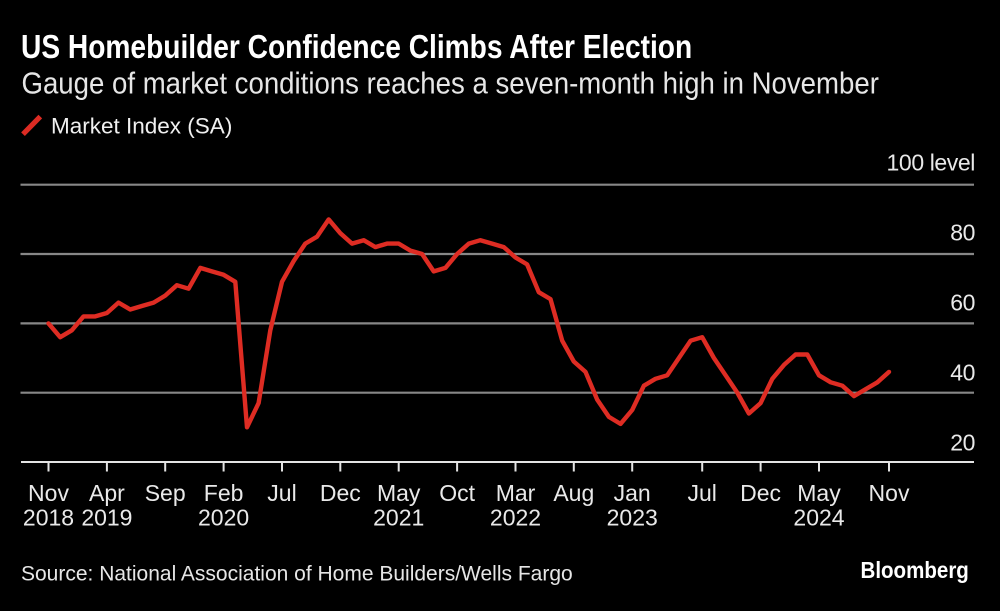 The width and height of the screenshot is (1000, 611). What do you see at coordinates (516, 493) in the screenshot?
I see `svg-text: Mar` at bounding box center [516, 493].